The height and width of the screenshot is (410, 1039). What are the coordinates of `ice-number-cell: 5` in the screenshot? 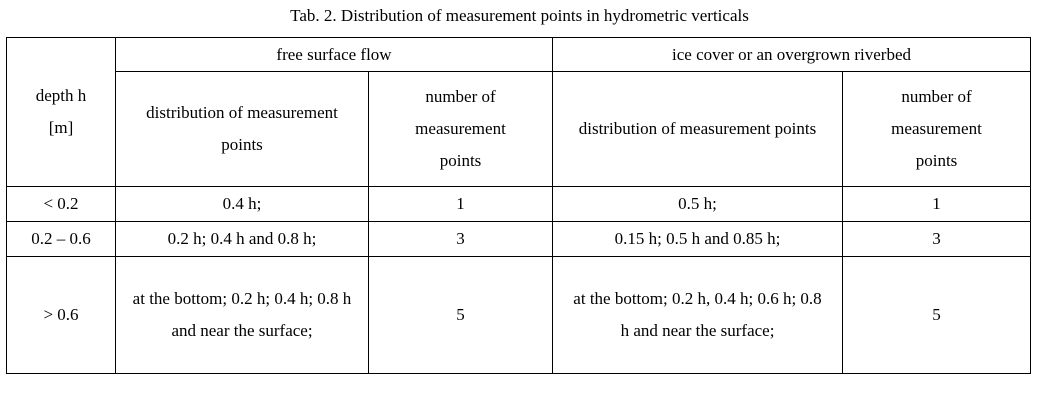 It's located at (936, 315).